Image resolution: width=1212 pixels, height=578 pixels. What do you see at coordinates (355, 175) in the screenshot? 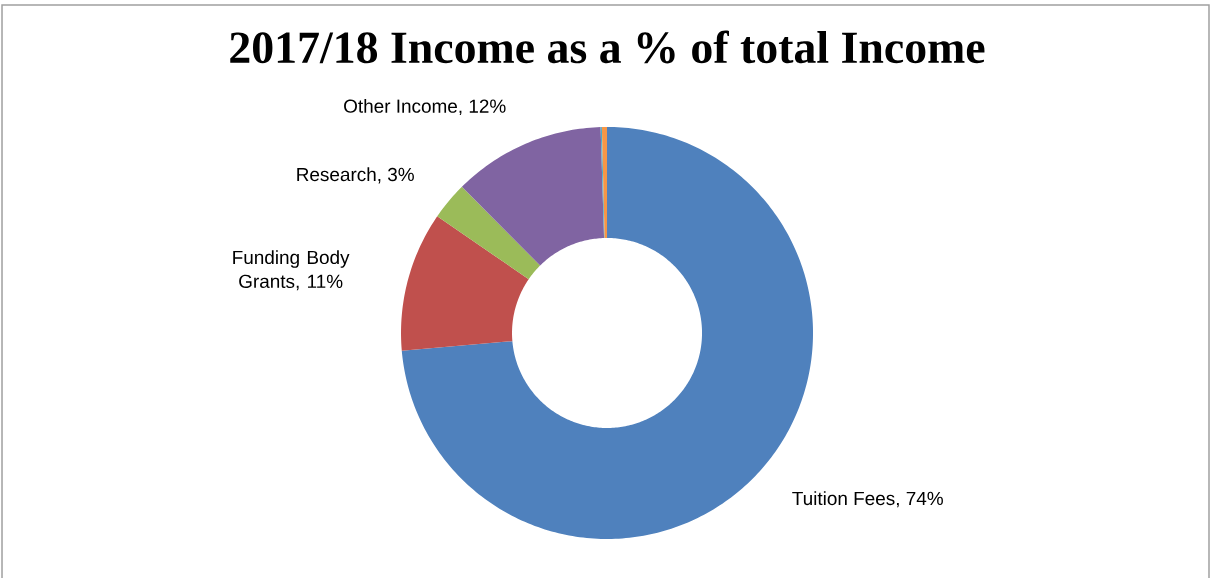
I see `slice-label: Research, 3%` at bounding box center [355, 175].